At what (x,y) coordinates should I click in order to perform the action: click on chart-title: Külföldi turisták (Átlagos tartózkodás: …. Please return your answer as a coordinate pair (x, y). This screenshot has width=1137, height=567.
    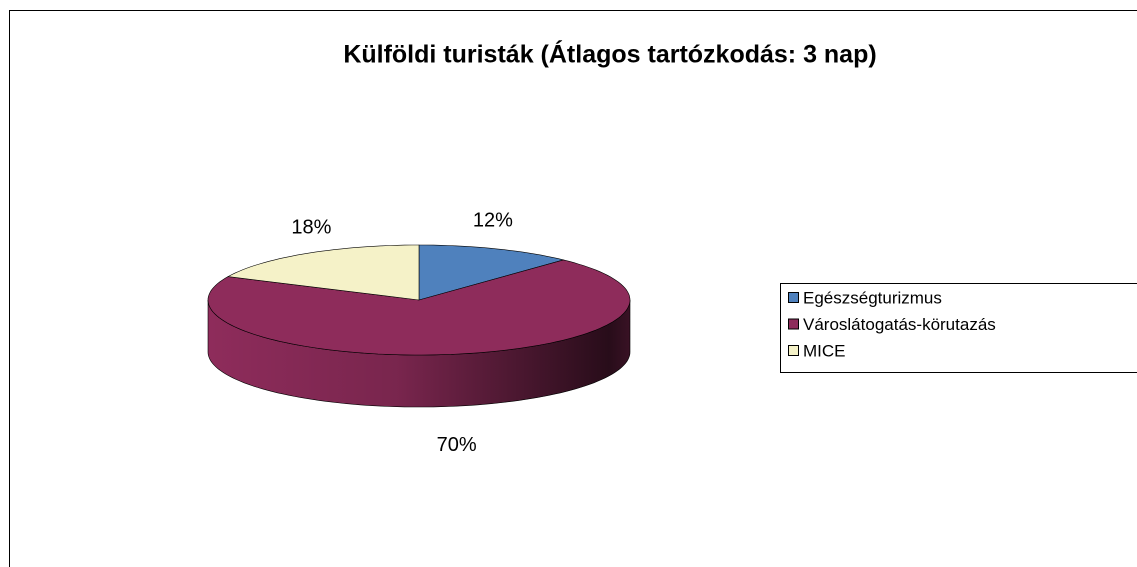
    Looking at the image, I should click on (609, 54).